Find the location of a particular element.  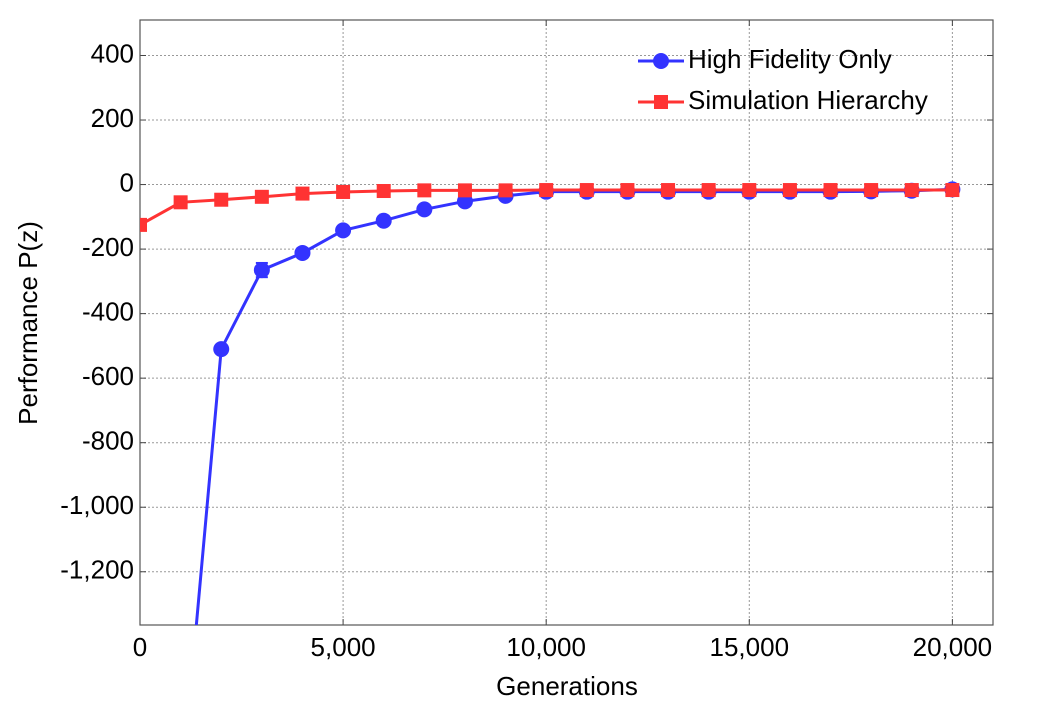

x-tick-label: 0 is located at coordinates (140, 647).